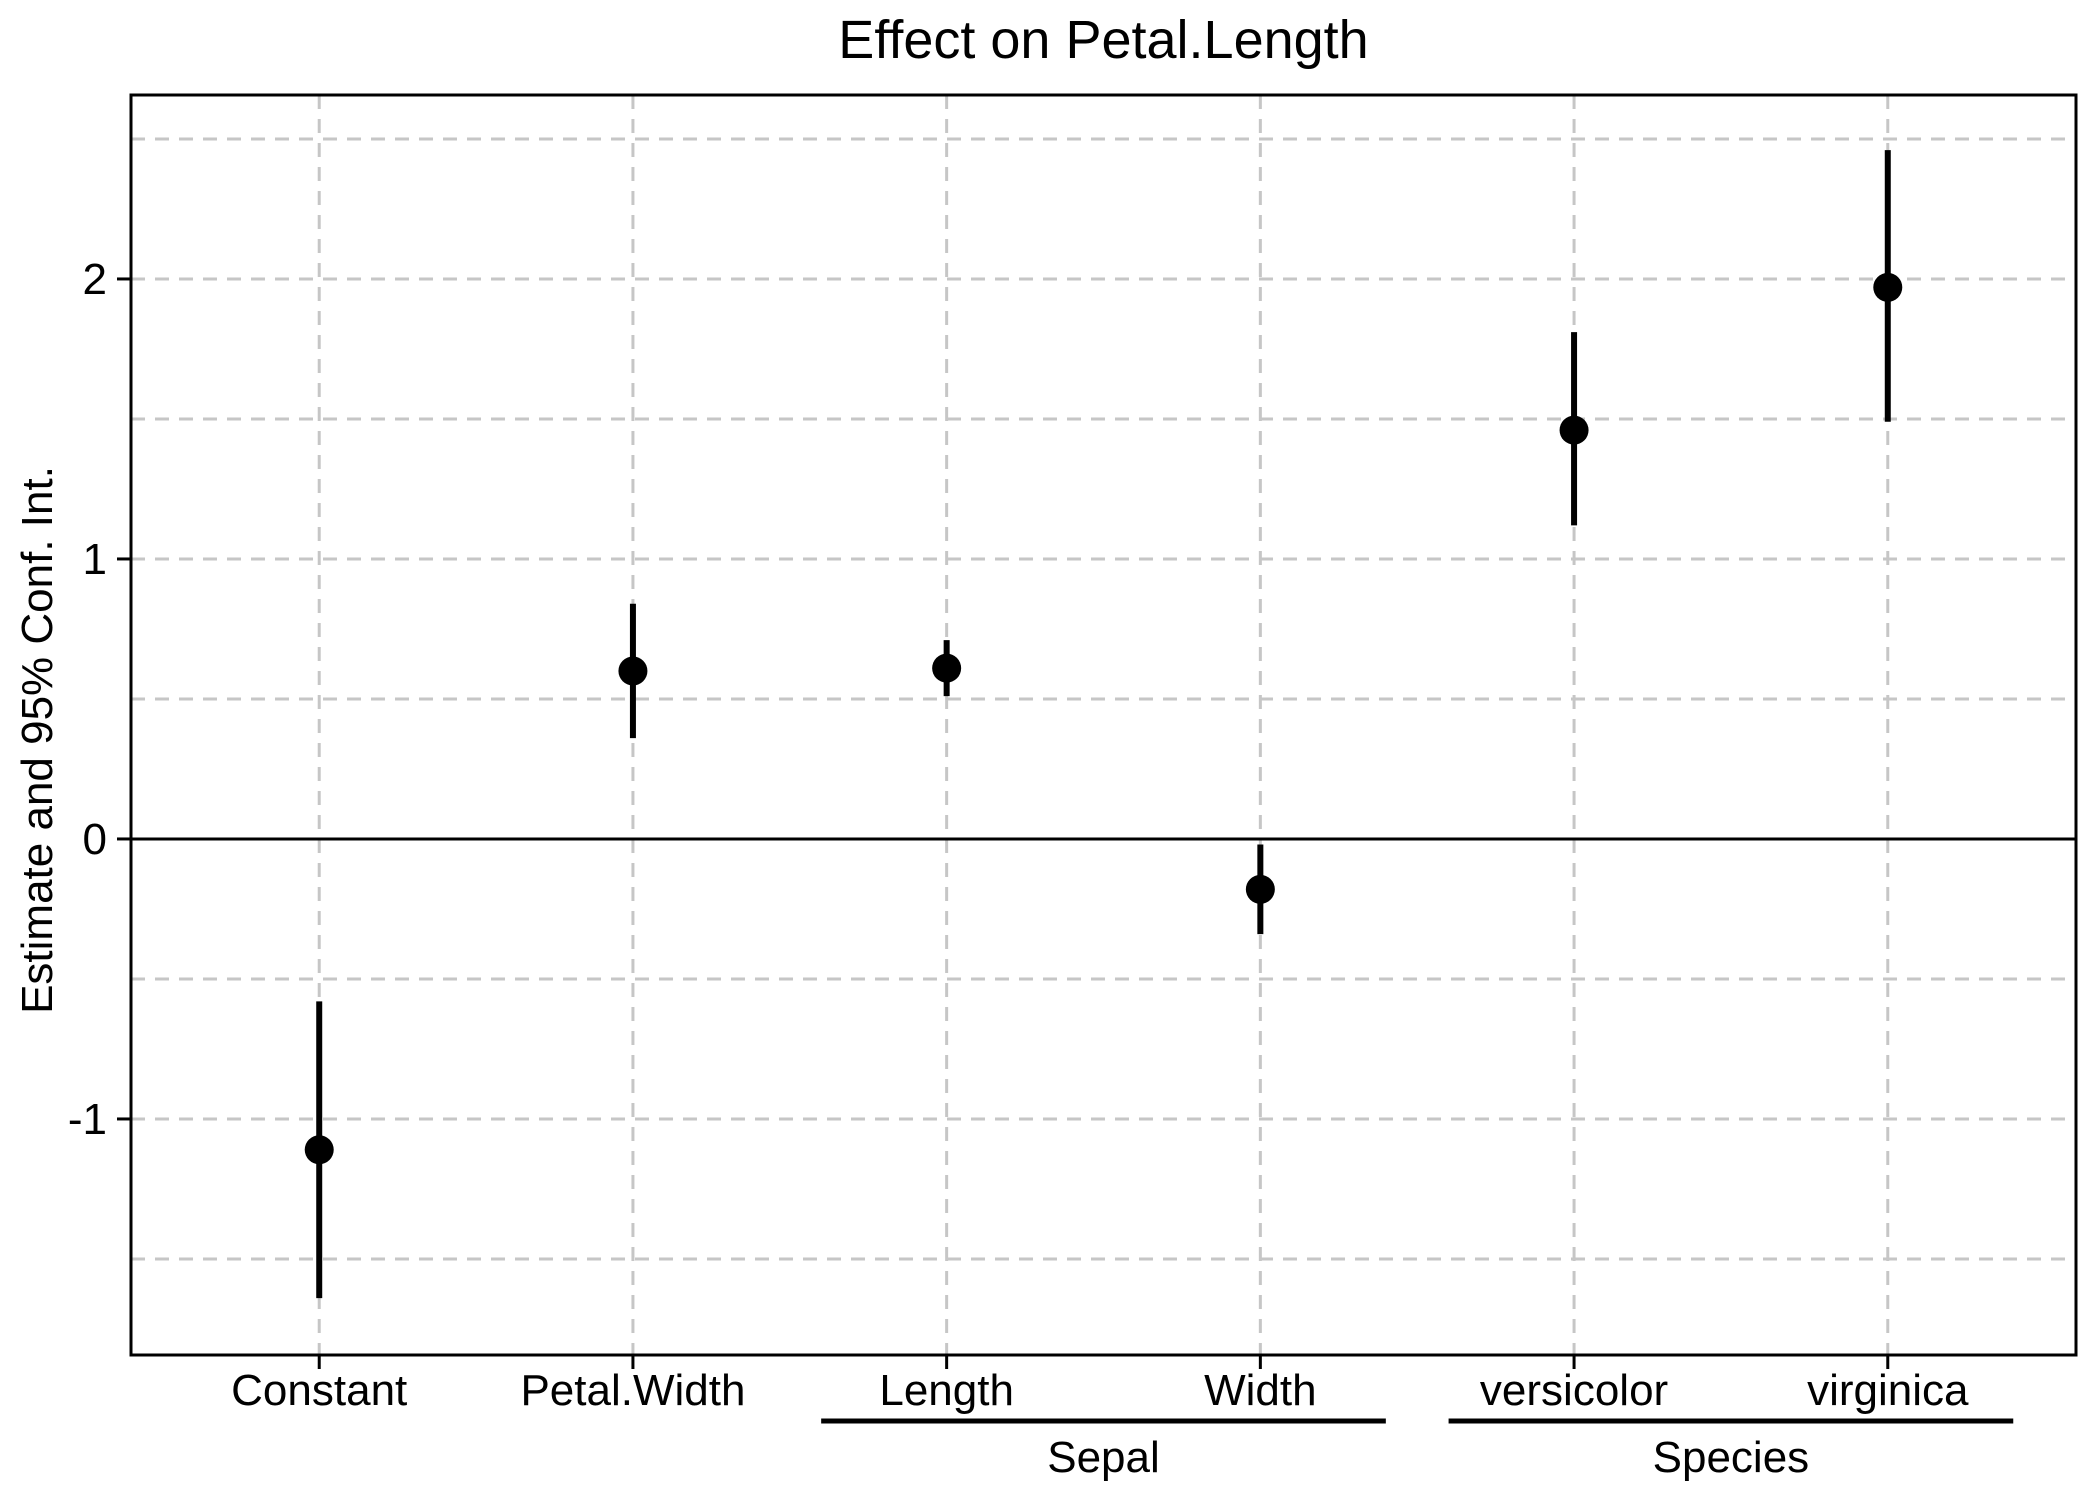 The image size is (2100, 1500). I want to click on estimate-point-versicolor, so click(1574, 430).